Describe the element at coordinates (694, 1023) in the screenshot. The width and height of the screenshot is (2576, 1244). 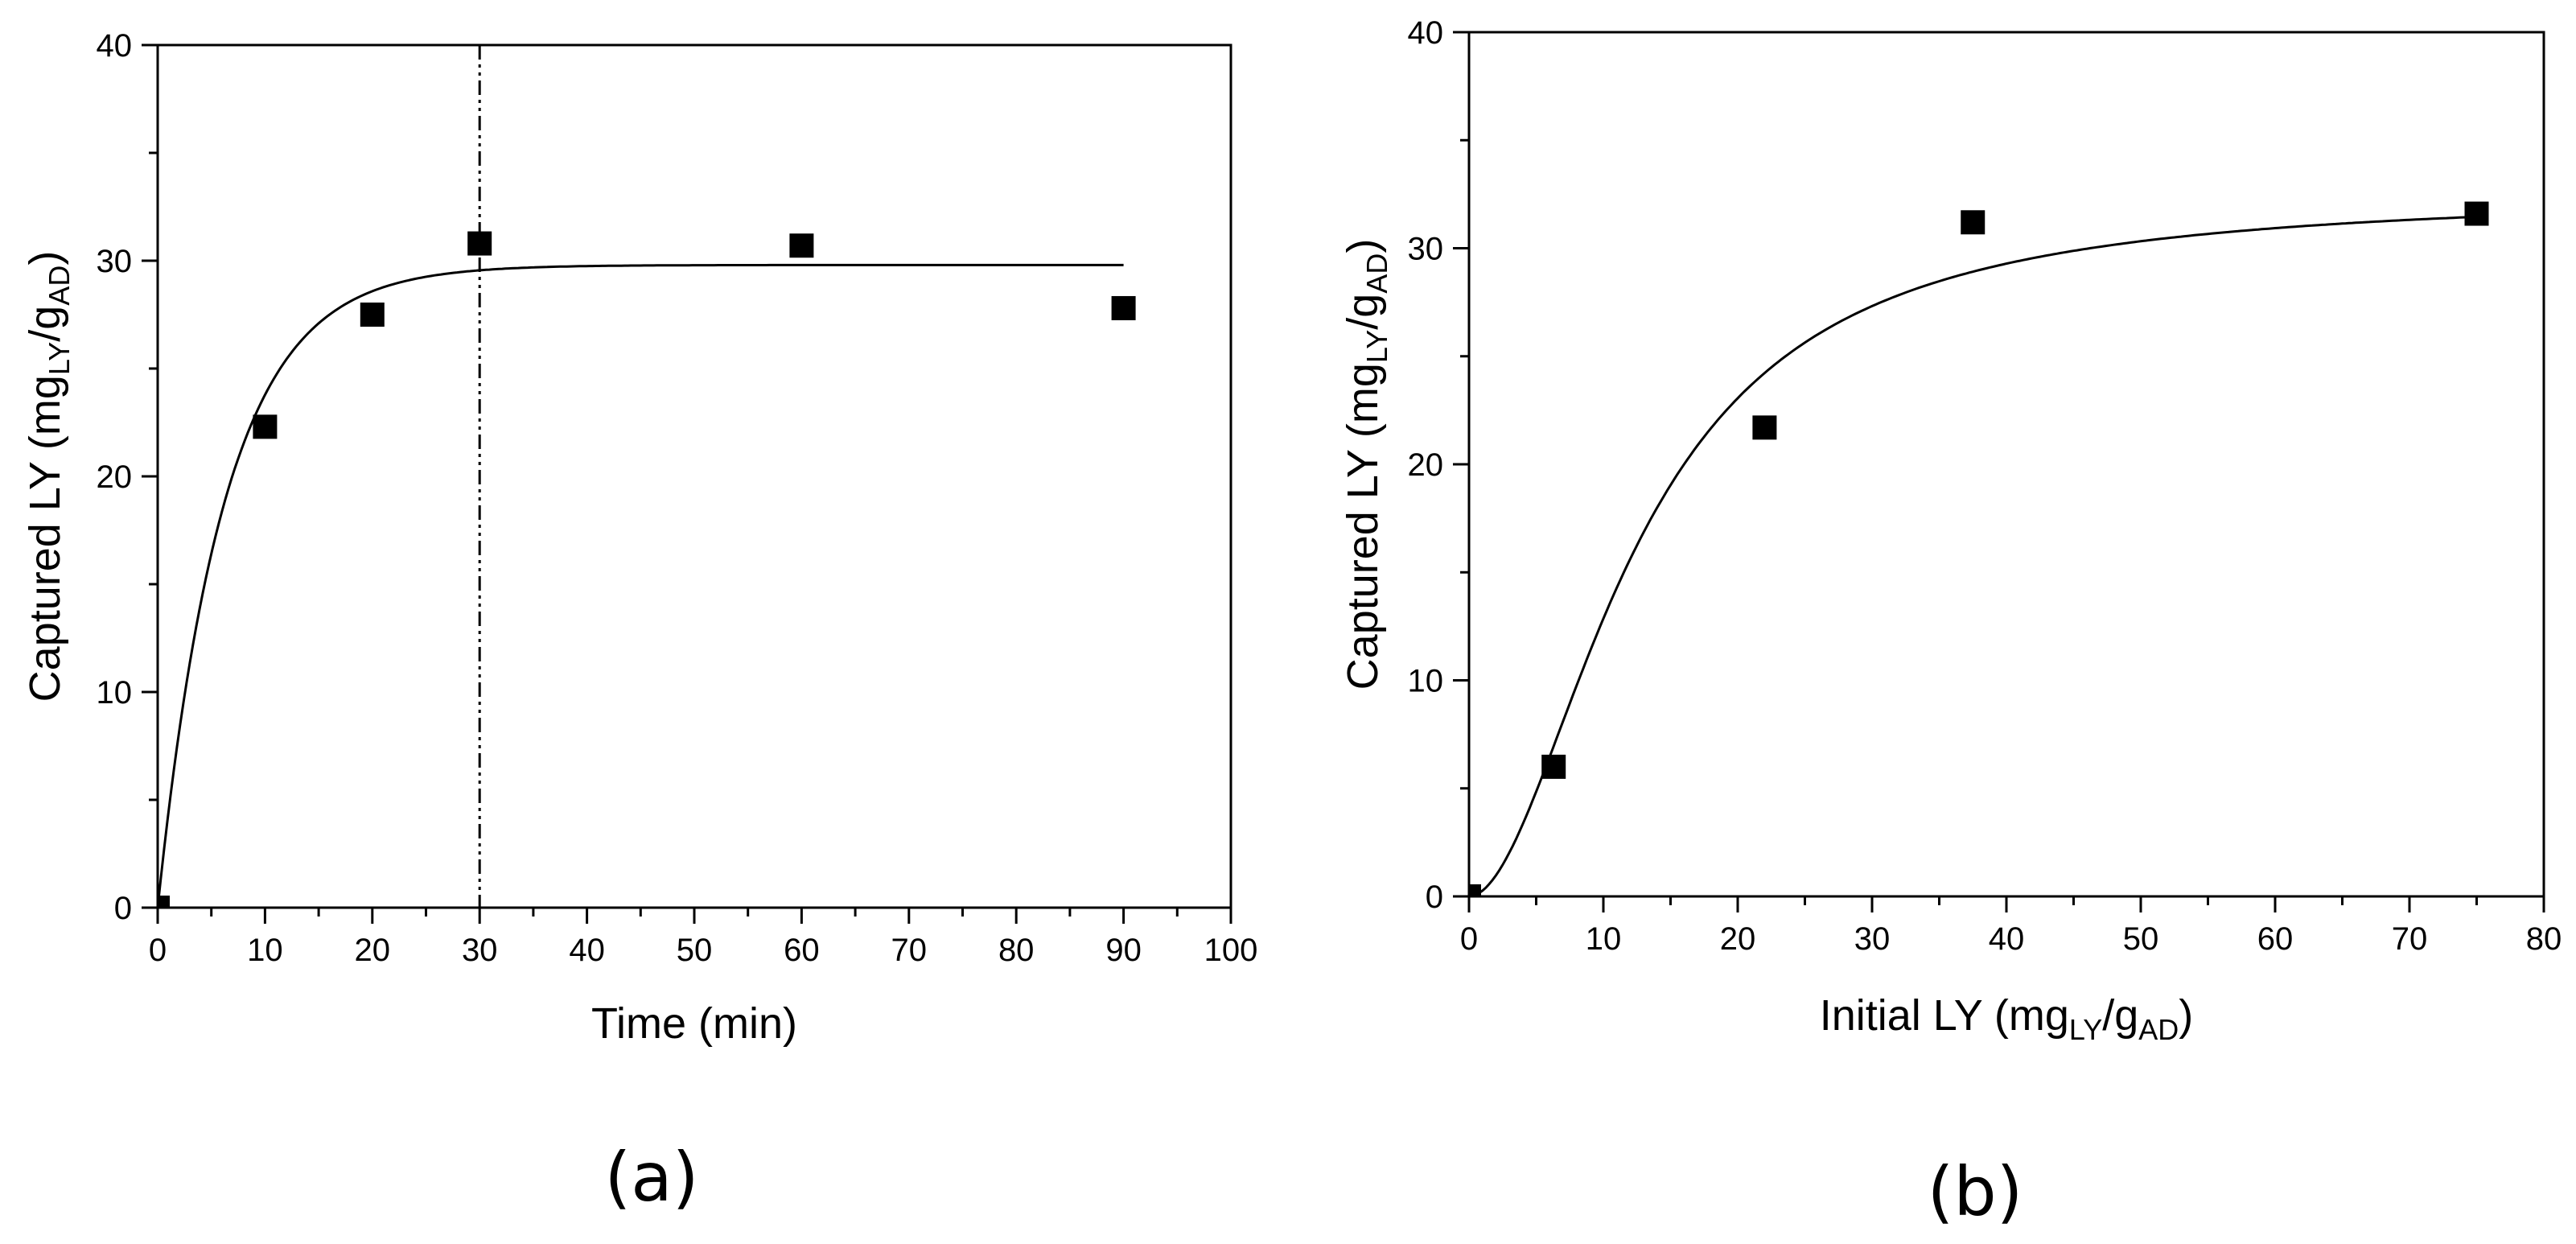
I see `panel-a-x-axis-title: Time (min)` at that location.